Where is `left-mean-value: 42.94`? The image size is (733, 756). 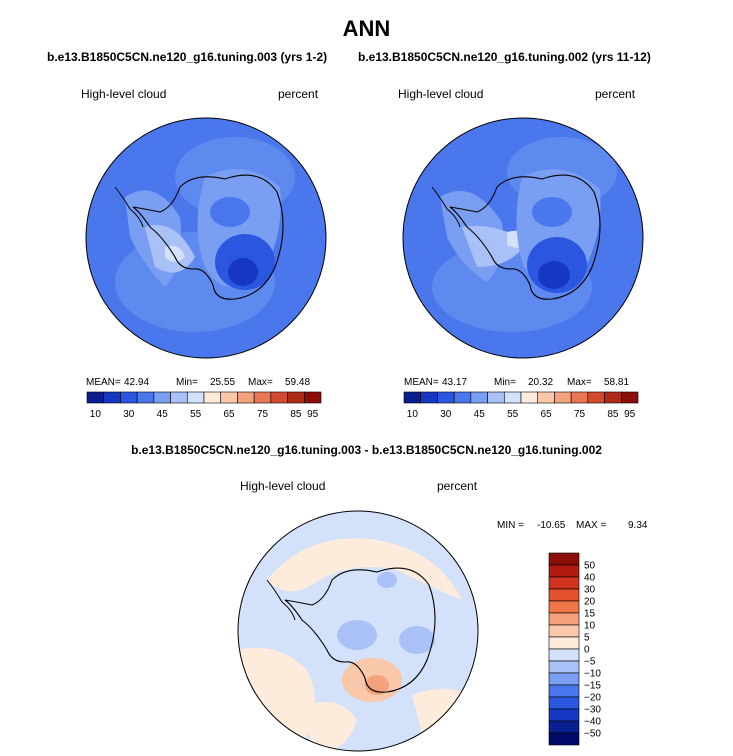
left-mean-value: 42.94 is located at coordinates (137, 382).